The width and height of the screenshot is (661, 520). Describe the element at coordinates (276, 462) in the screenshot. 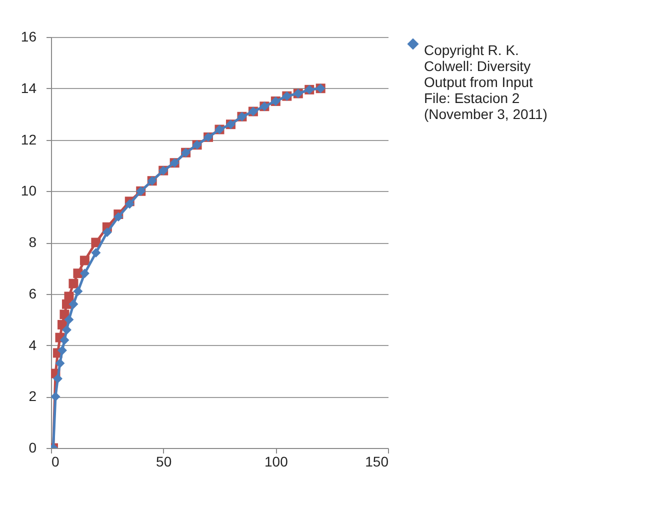

I see `x-tick-label: 100` at that location.